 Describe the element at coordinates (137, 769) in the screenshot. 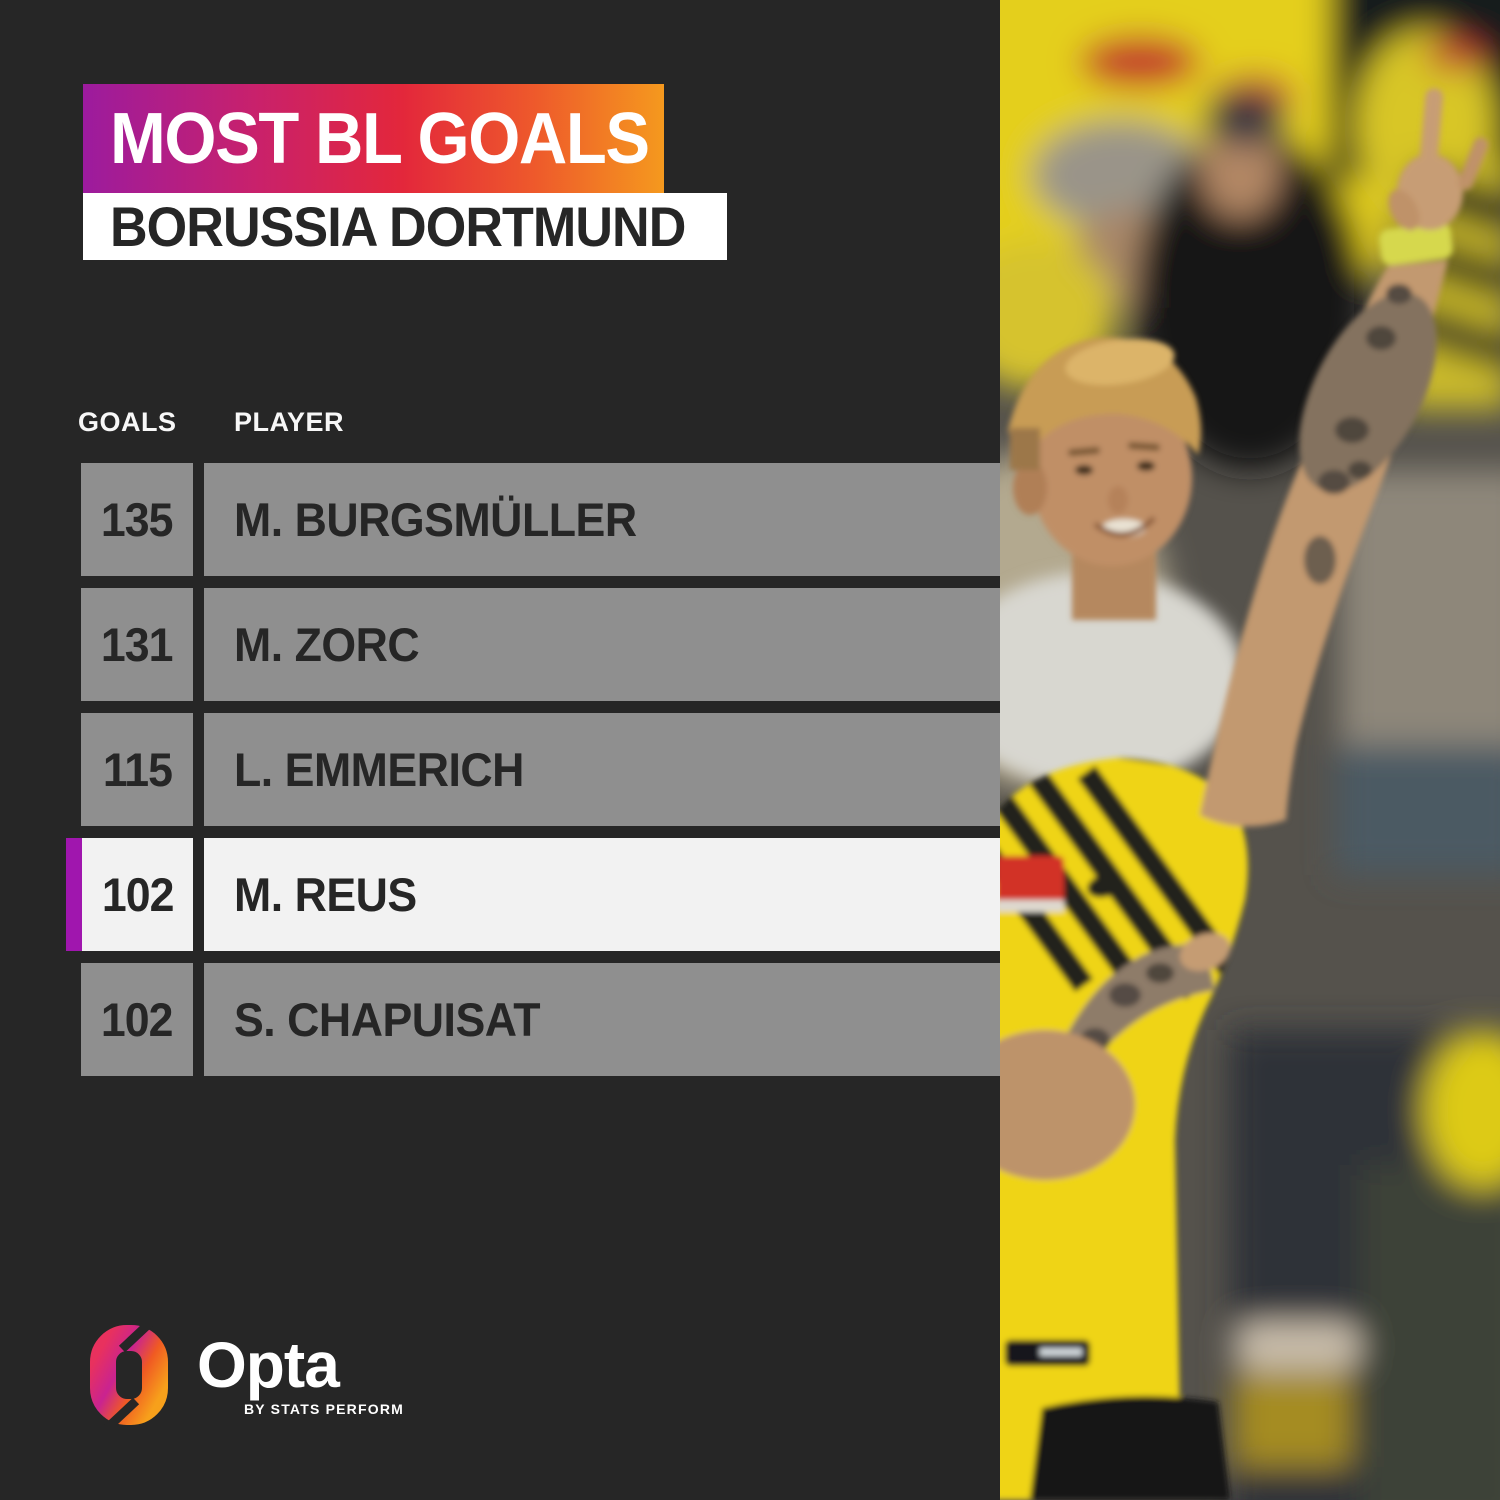

I see `goals-cell: 115` at that location.